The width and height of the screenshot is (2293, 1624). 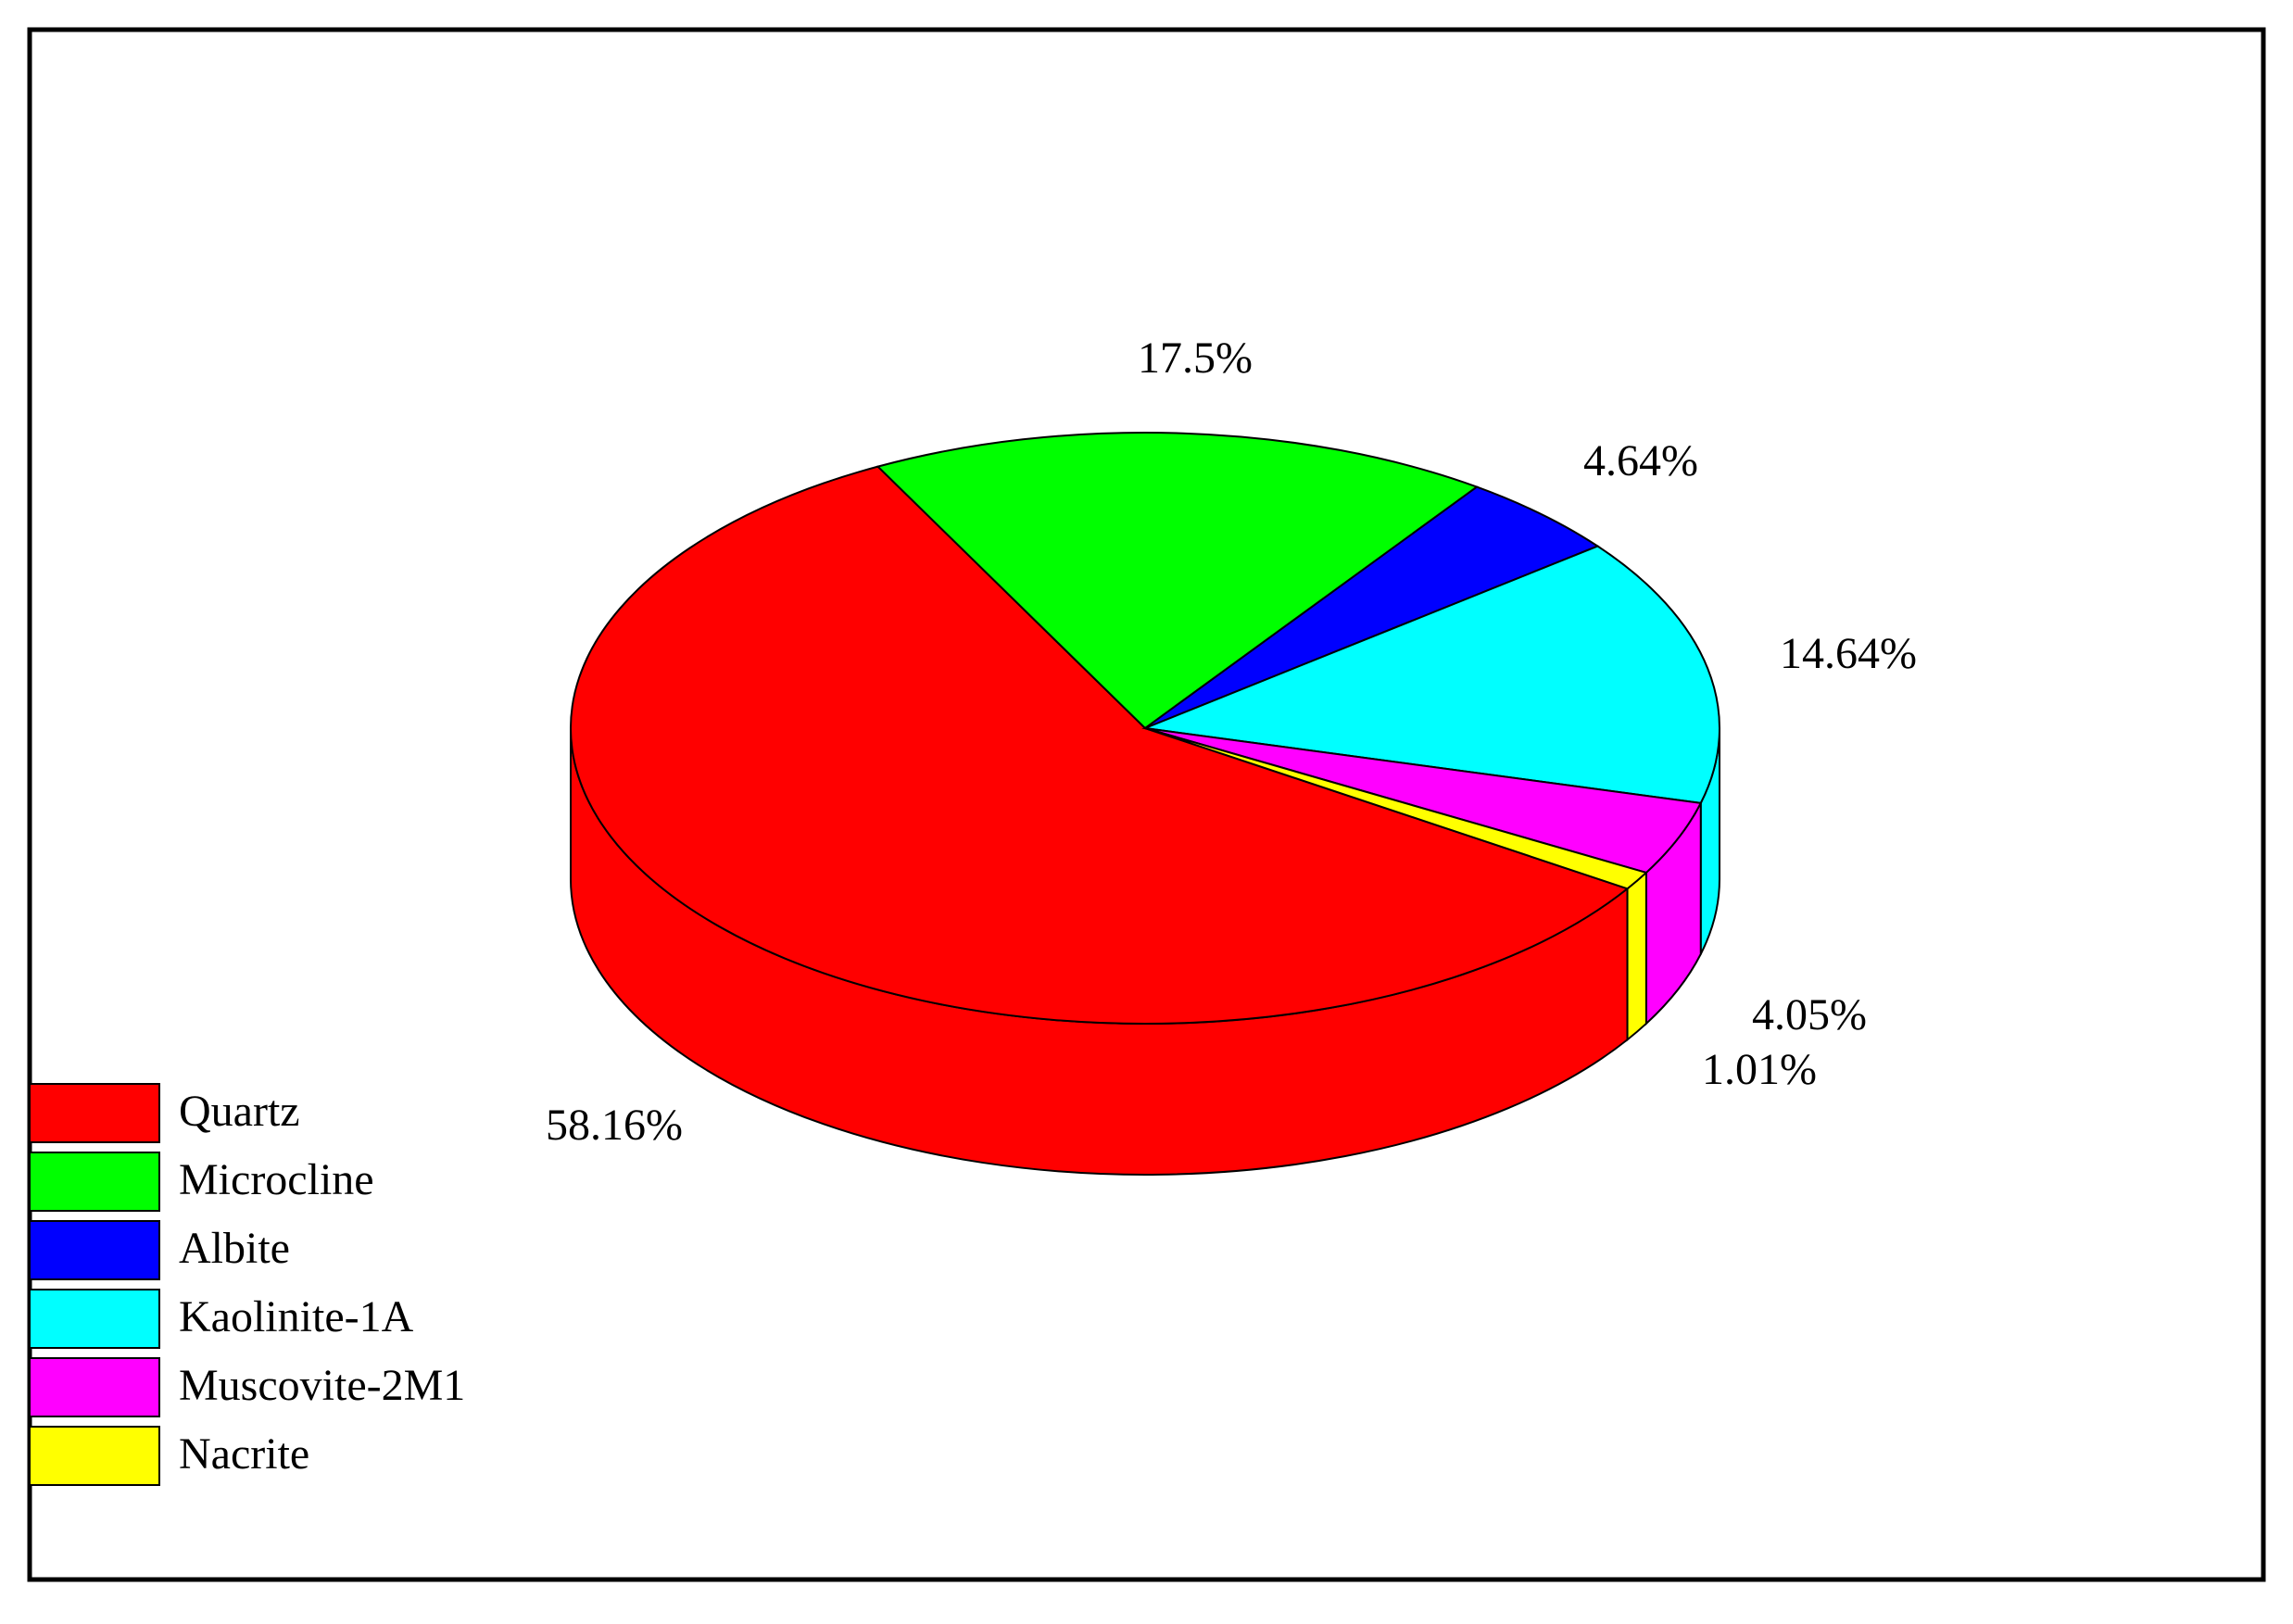 What do you see at coordinates (276, 1179) in the screenshot?
I see `legend-label: Microcline` at bounding box center [276, 1179].